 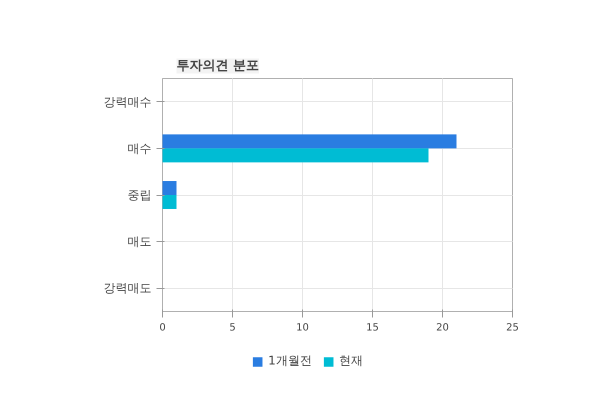 What do you see at coordinates (350, 361) in the screenshot?
I see `legend-label: 현재` at bounding box center [350, 361].